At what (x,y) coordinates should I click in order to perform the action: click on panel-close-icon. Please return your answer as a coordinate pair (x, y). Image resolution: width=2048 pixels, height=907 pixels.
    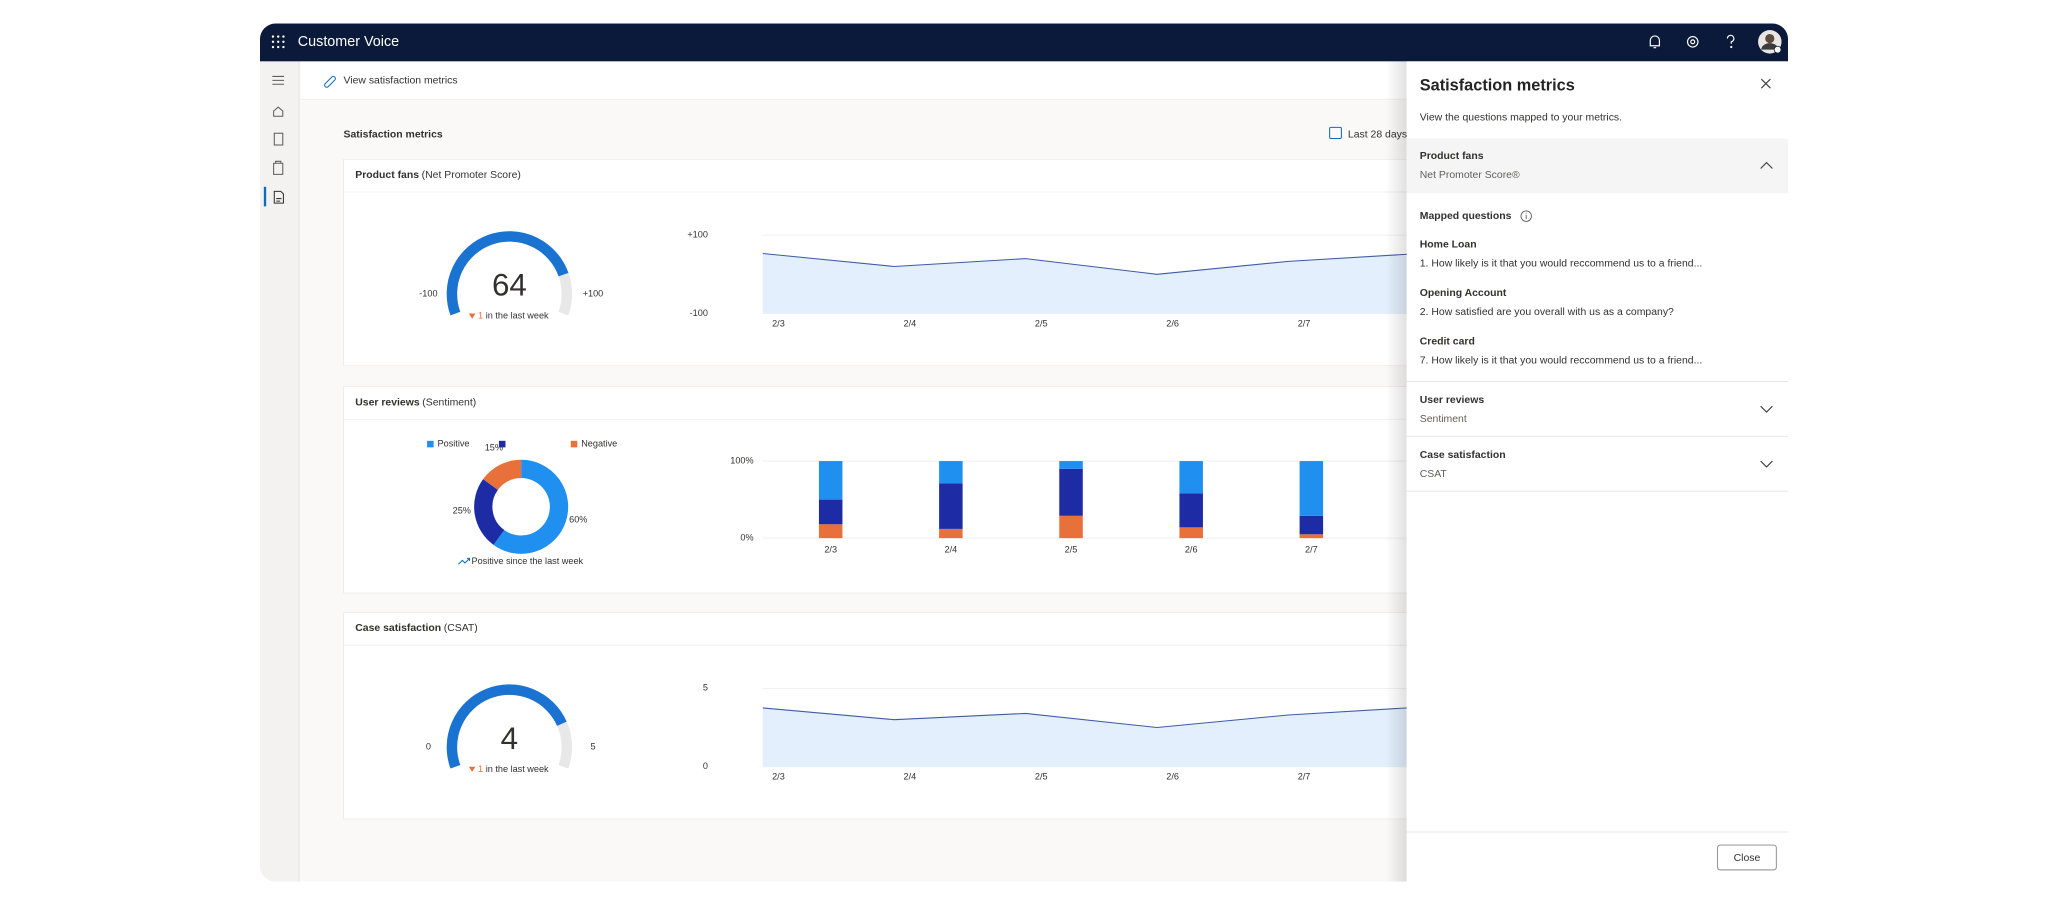
    Looking at the image, I should click on (1765, 83).